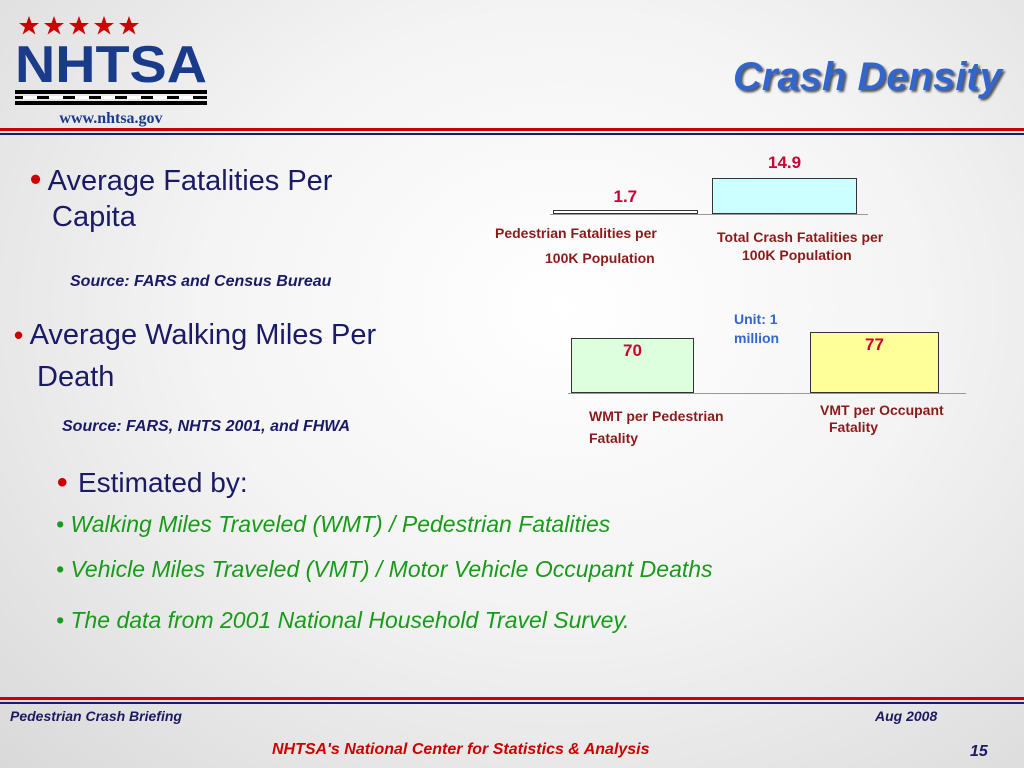 The height and width of the screenshot is (768, 1024). I want to click on chart2-category-wmt-line1: WMT per Pedestrian, so click(656, 416).